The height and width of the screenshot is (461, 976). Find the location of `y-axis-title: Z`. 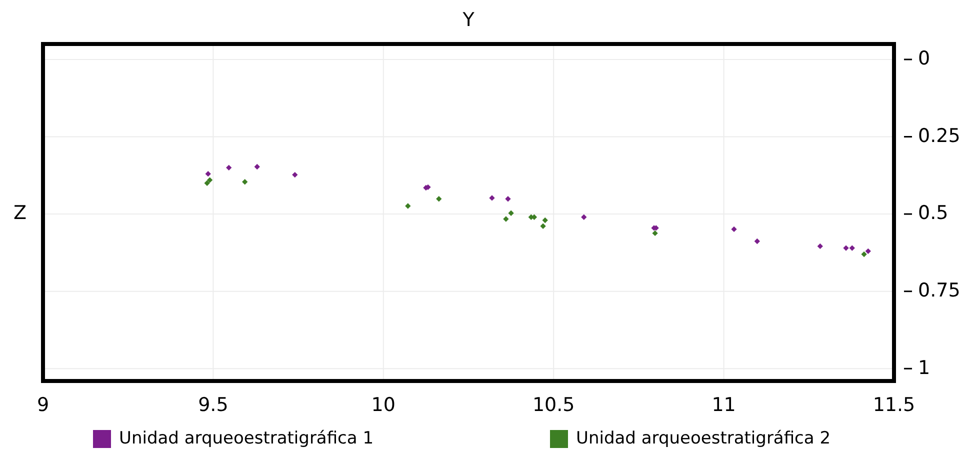

y-axis-title: Z is located at coordinates (20, 213).